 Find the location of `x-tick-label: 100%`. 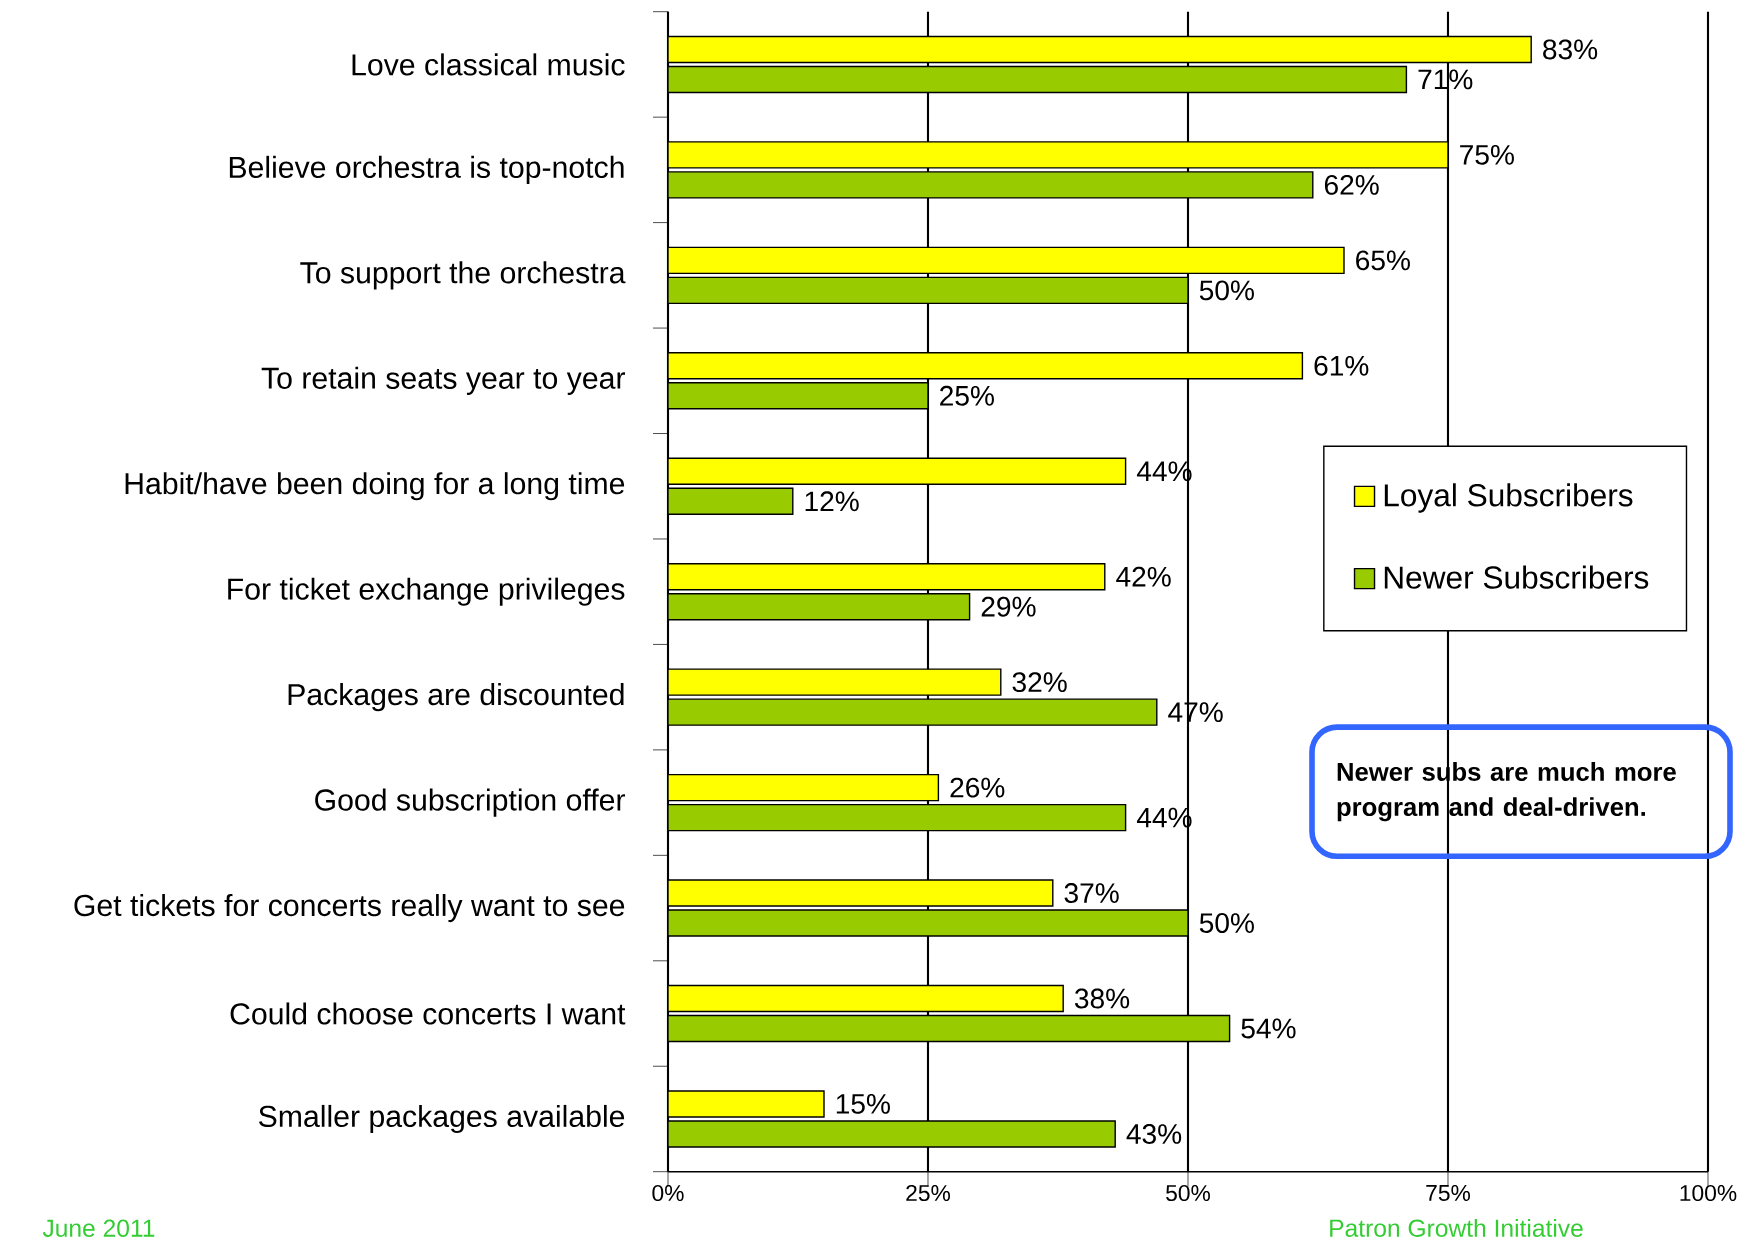

x-tick-label: 100% is located at coordinates (1708, 1193).